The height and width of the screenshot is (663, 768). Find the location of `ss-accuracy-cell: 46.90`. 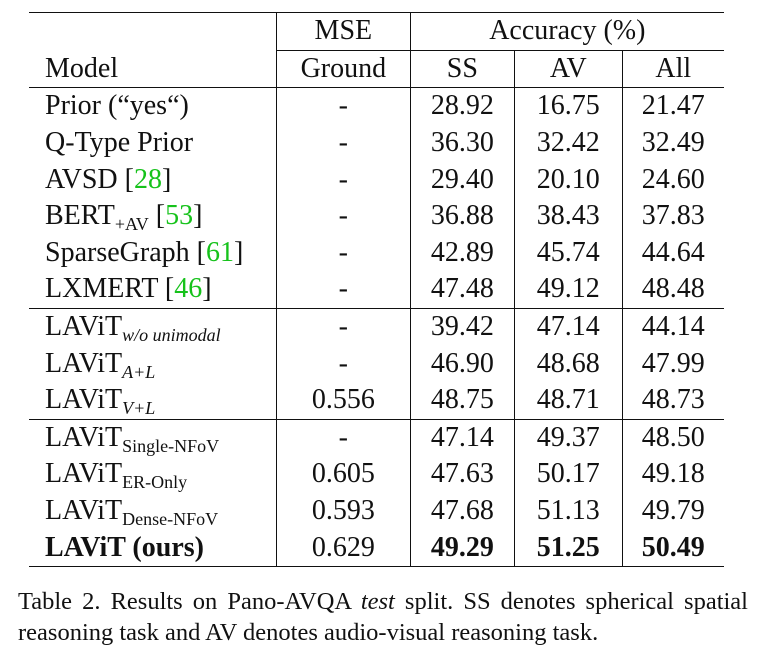

ss-accuracy-cell: 46.90 is located at coordinates (462, 363).